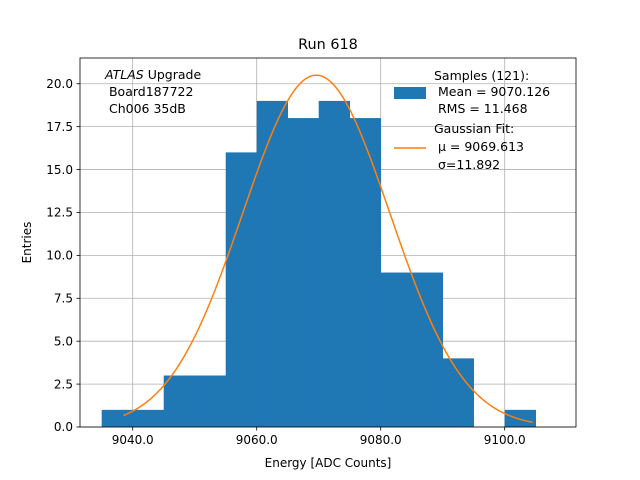 The height and width of the screenshot is (480, 640). What do you see at coordinates (59, 256) in the screenshot?
I see `y-tick-label: 10.0` at bounding box center [59, 256].